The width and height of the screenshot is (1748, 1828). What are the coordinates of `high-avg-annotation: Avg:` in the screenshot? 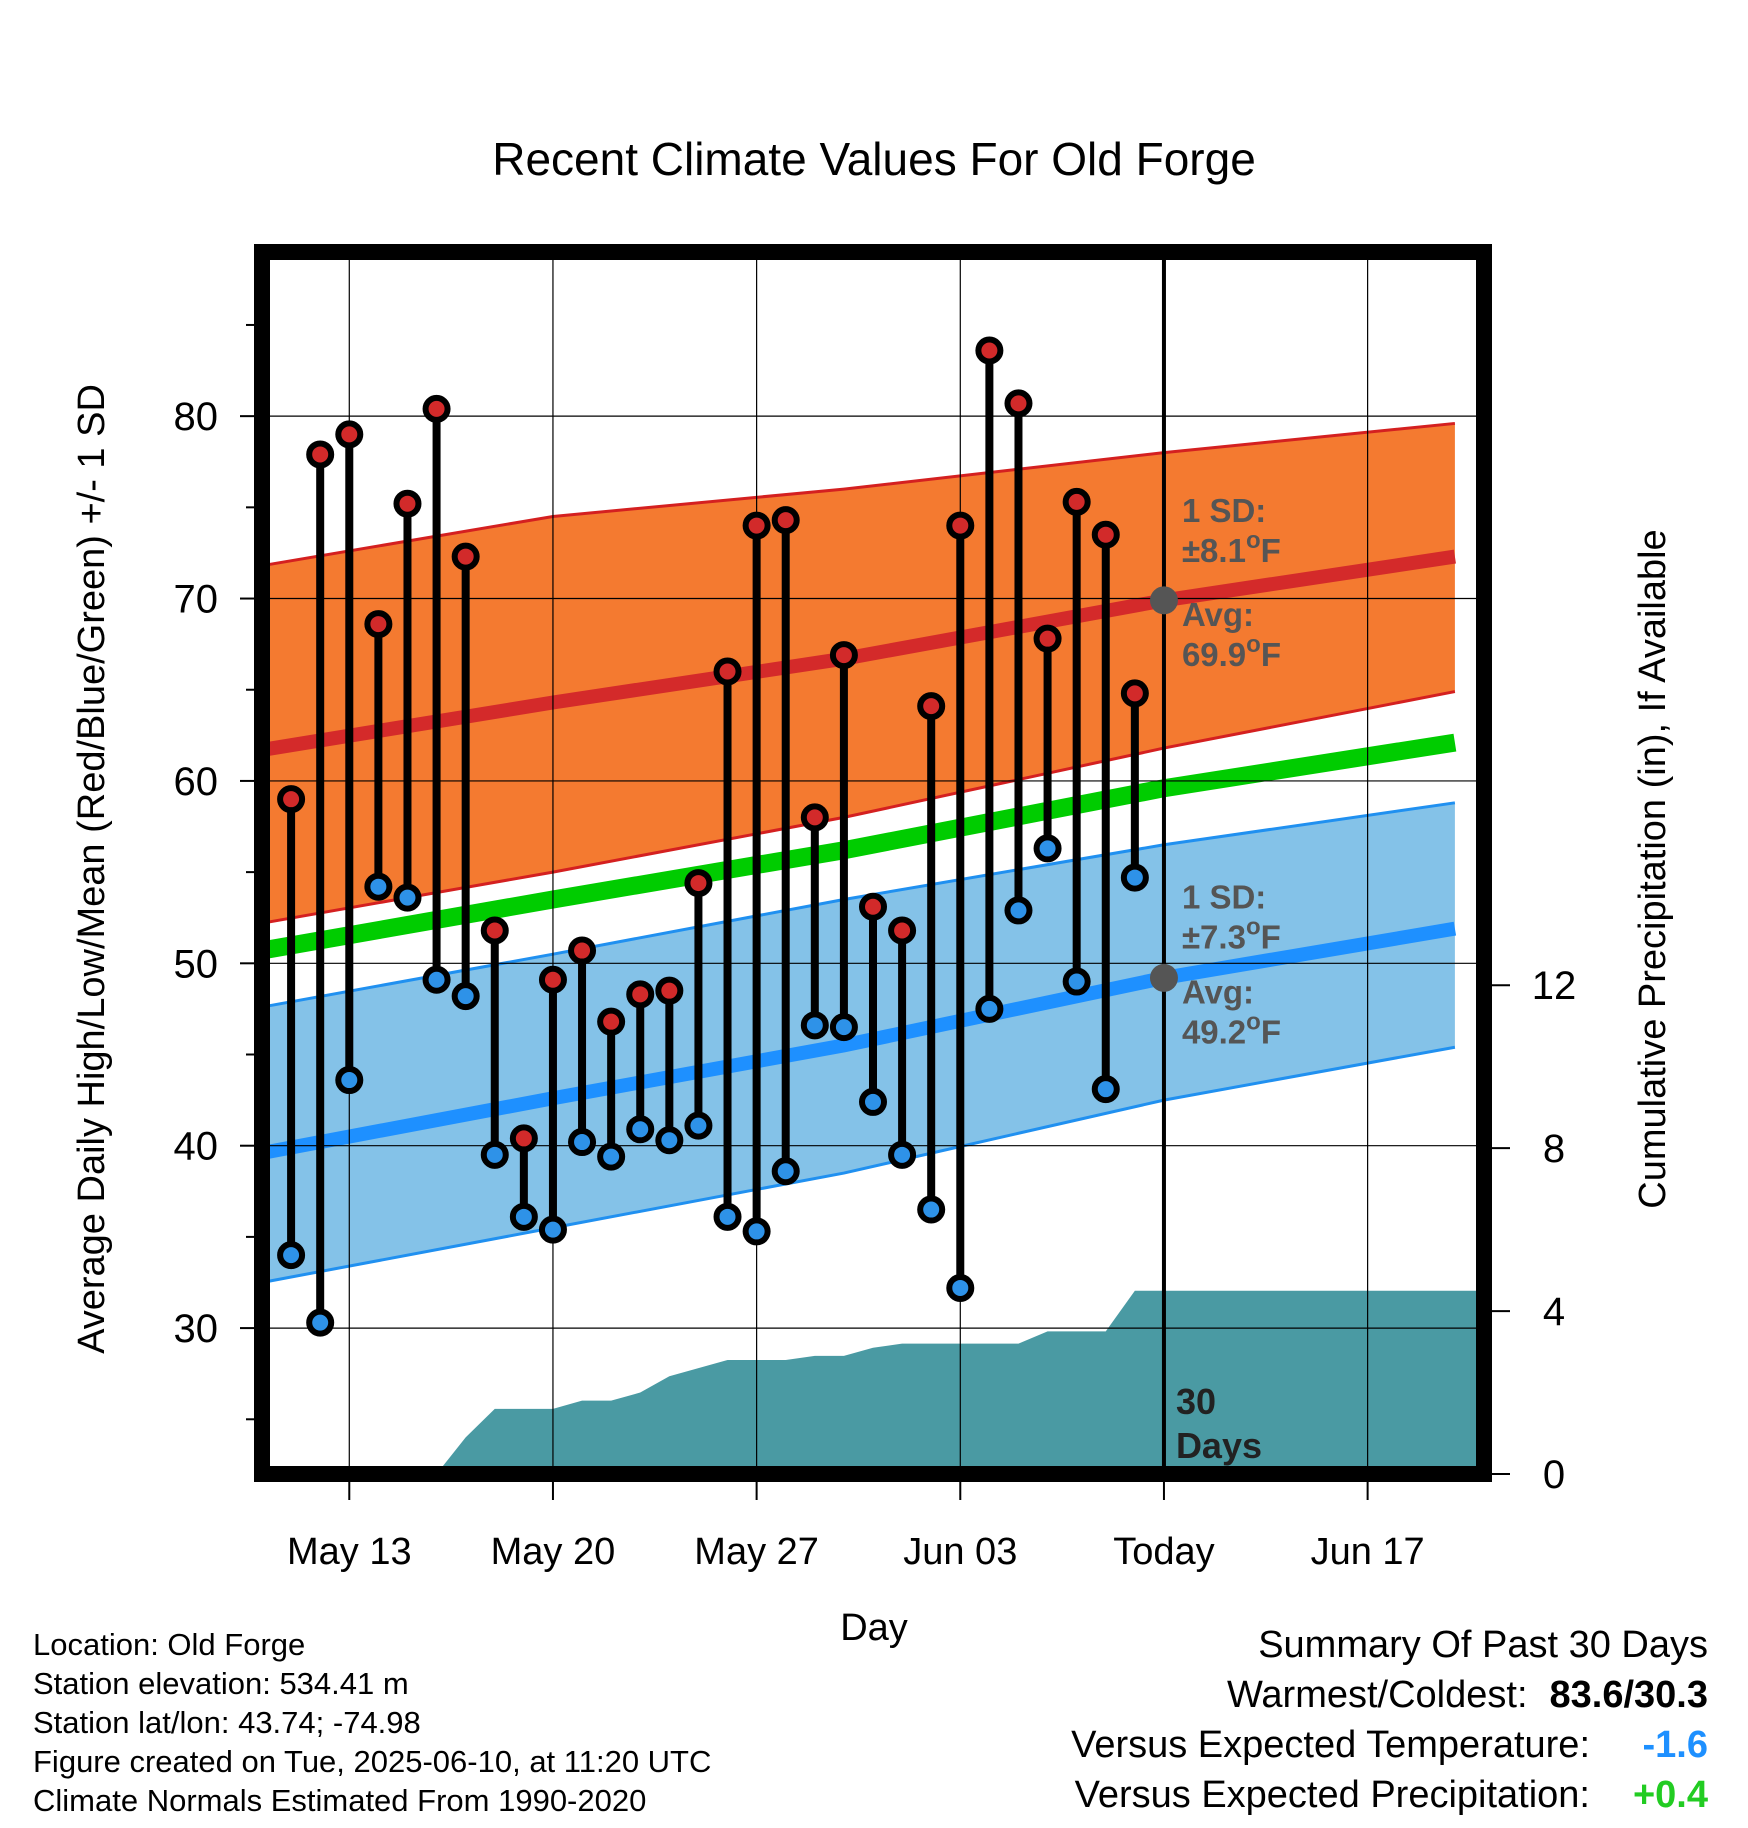 It's located at (1218, 614).